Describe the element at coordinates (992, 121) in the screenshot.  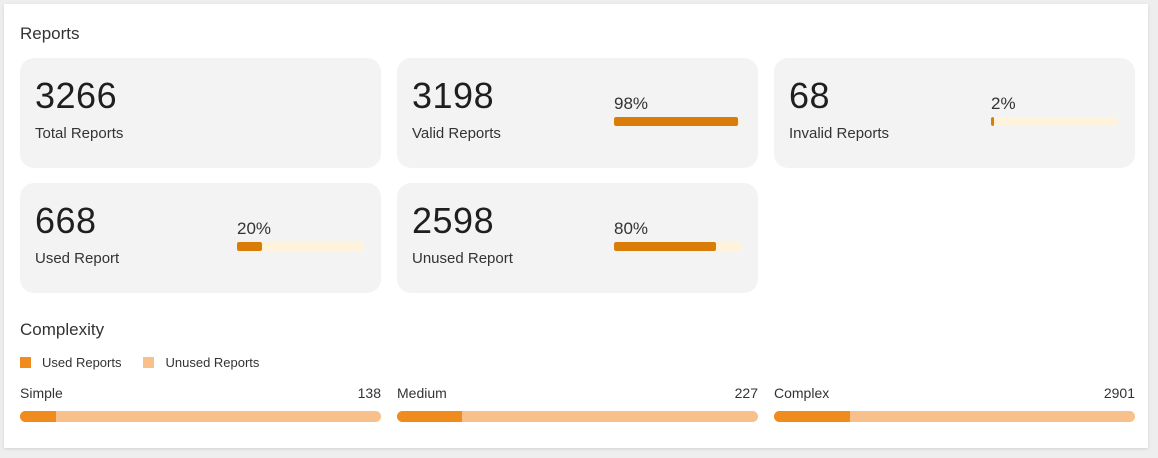
I see `invalid-reports-progress-fill` at that location.